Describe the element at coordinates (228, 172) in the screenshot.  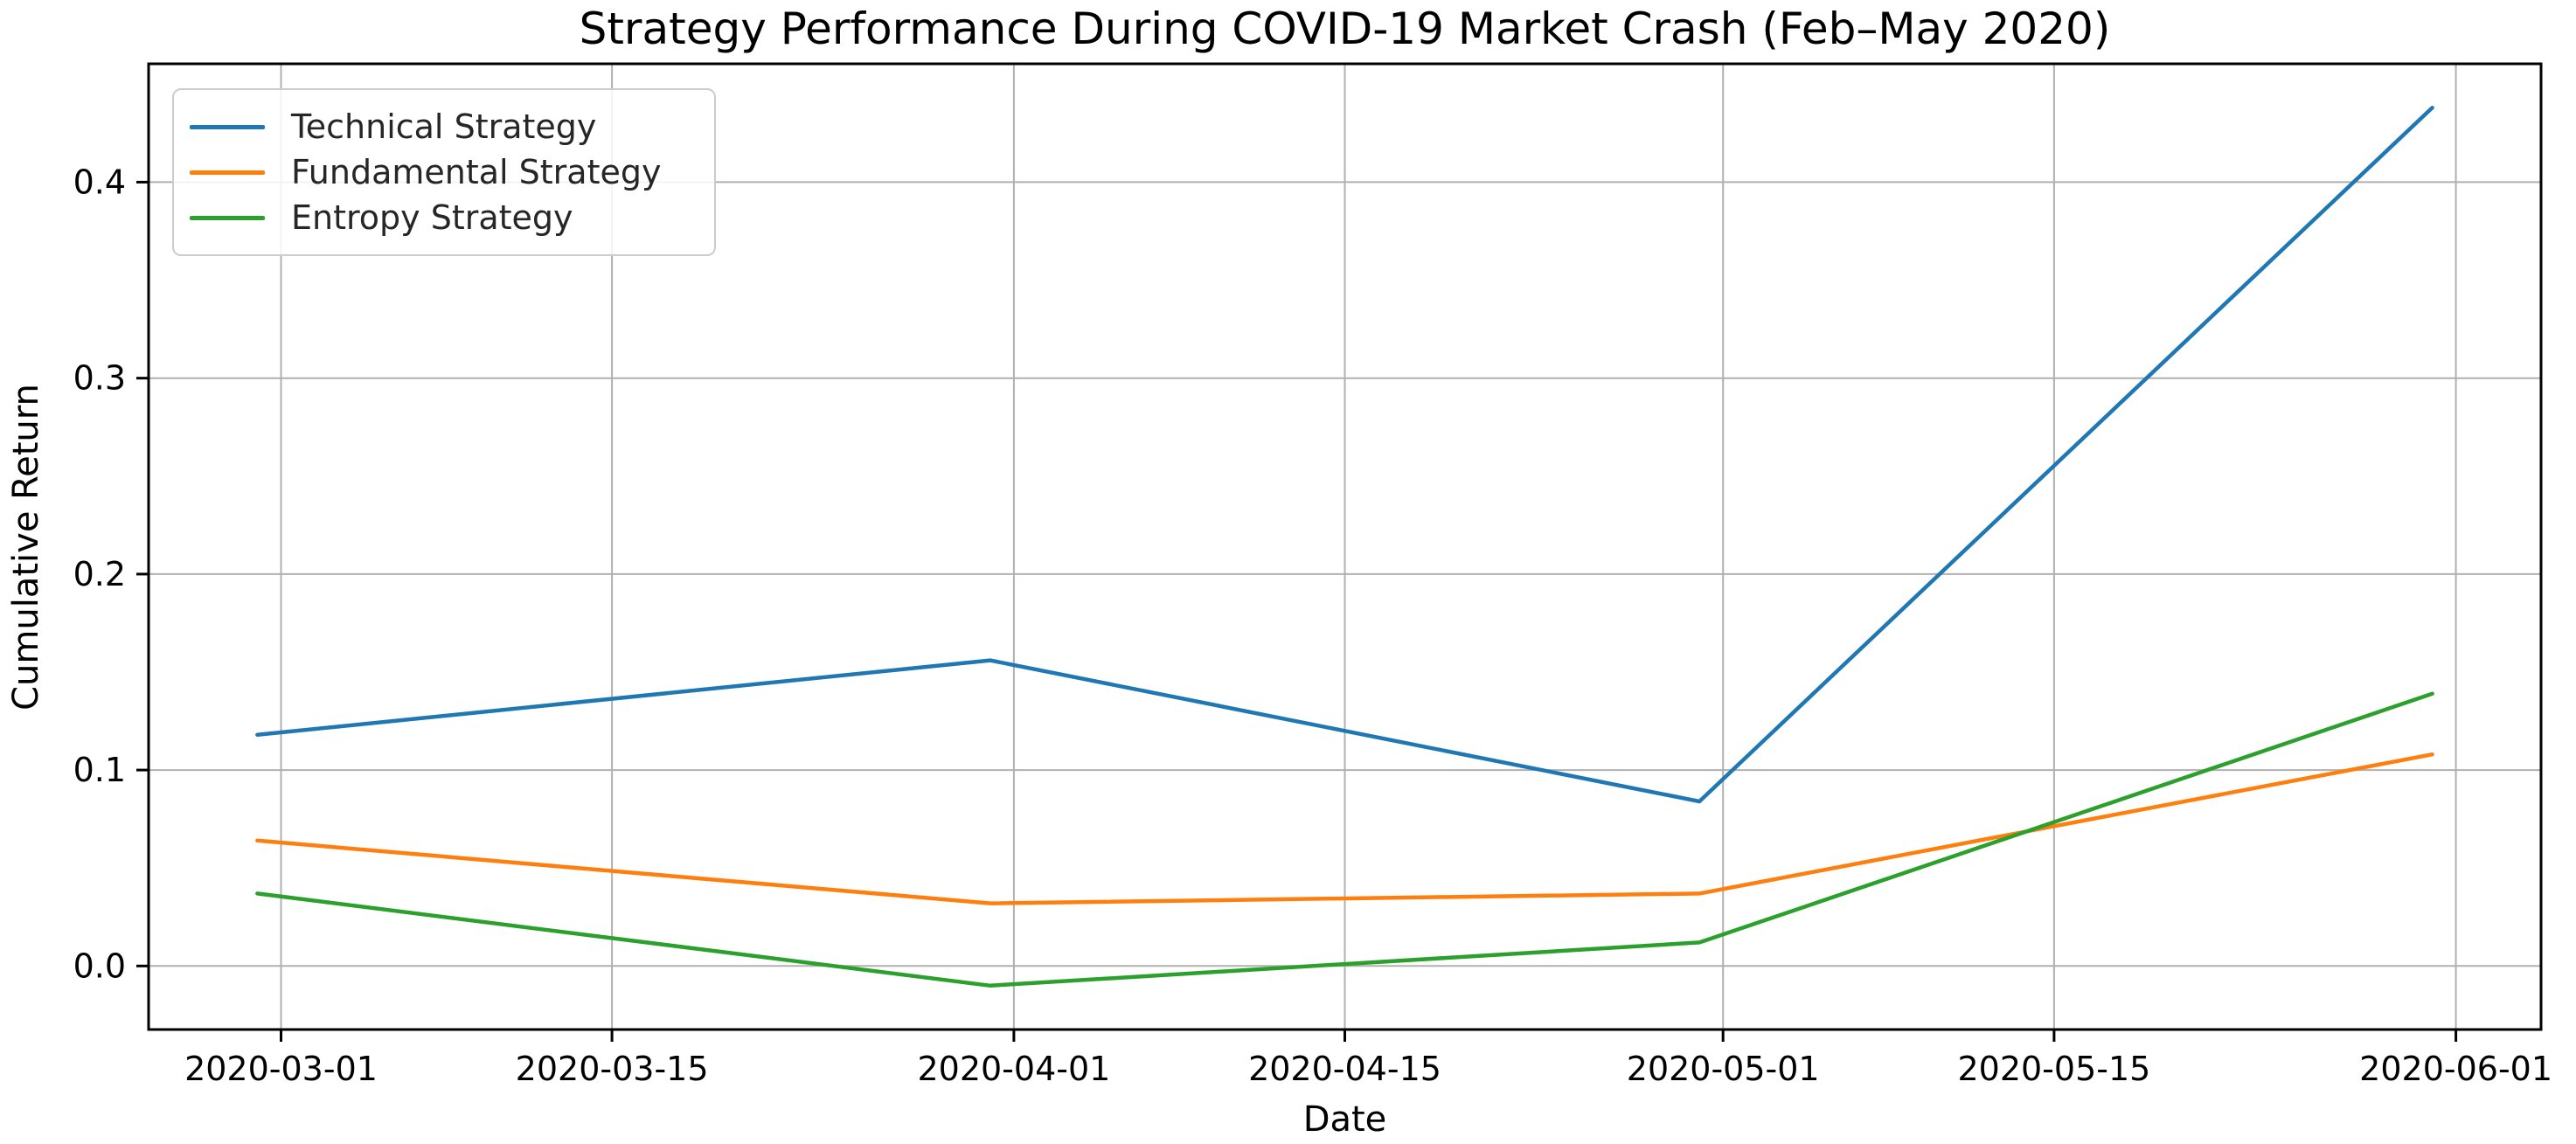
I see `legend-swatch-fundamental` at that location.